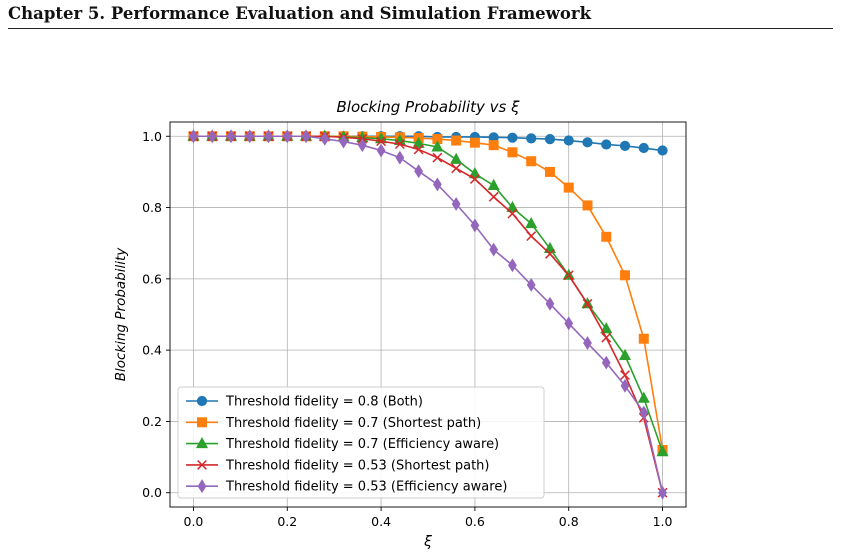  What do you see at coordinates (427, 542) in the screenshot?
I see `x-axis-label: ξ` at bounding box center [427, 542].